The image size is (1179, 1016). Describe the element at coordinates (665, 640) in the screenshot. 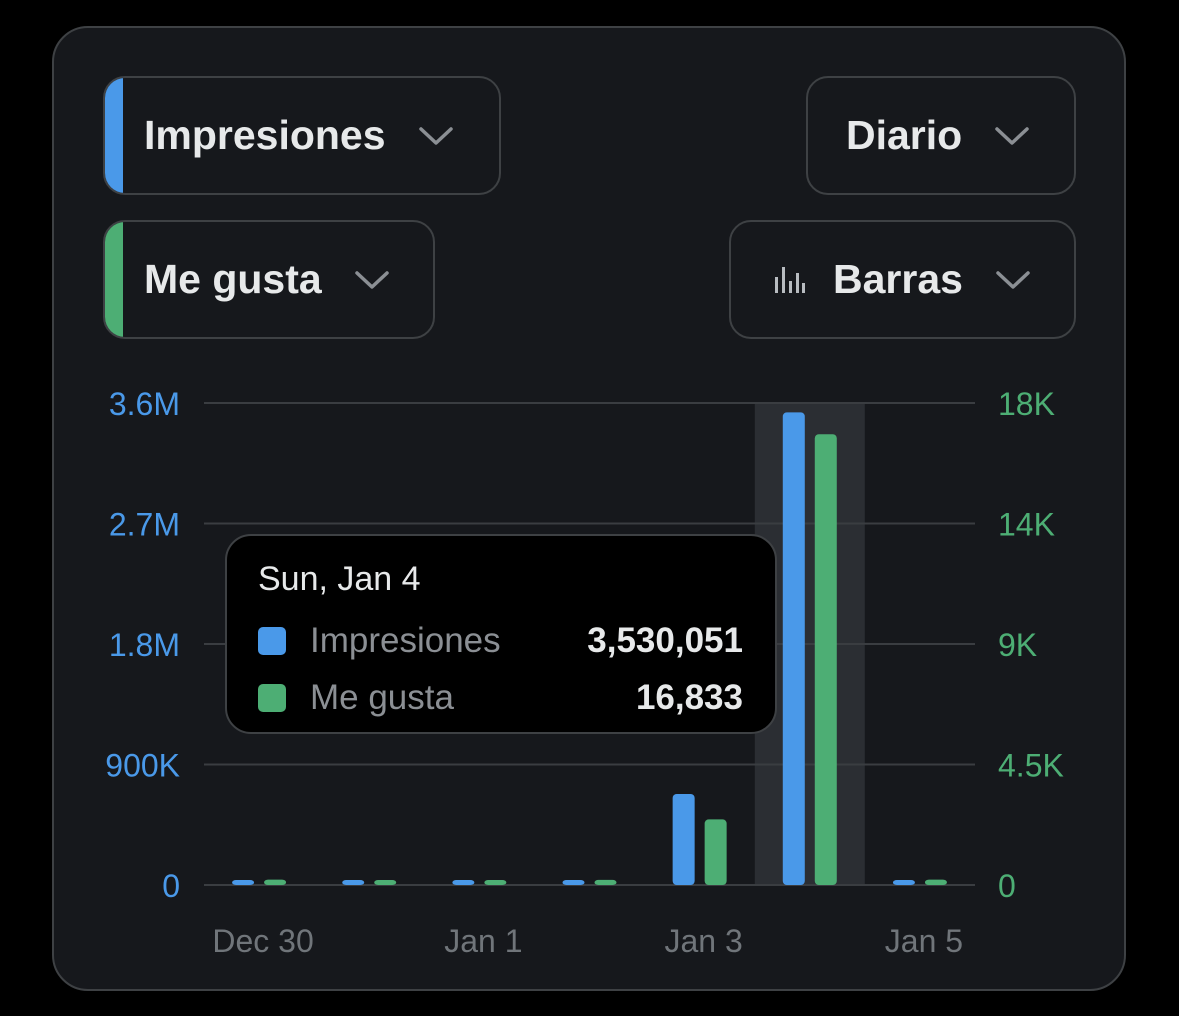

I see `tooltip-series-value: 3,530,051` at that location.